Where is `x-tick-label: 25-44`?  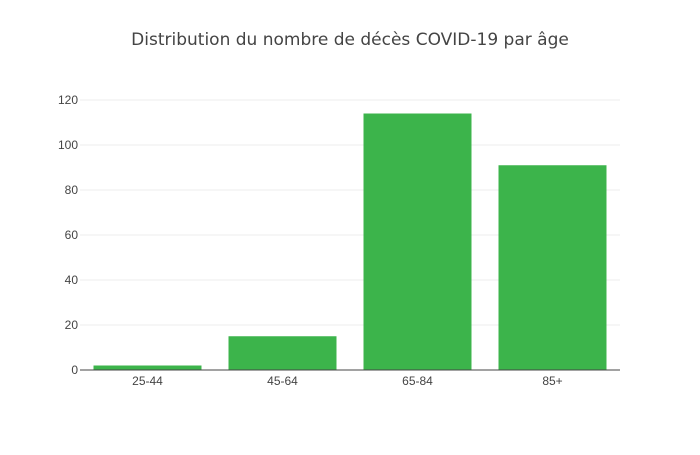
x-tick-label: 25-44 is located at coordinates (147, 381).